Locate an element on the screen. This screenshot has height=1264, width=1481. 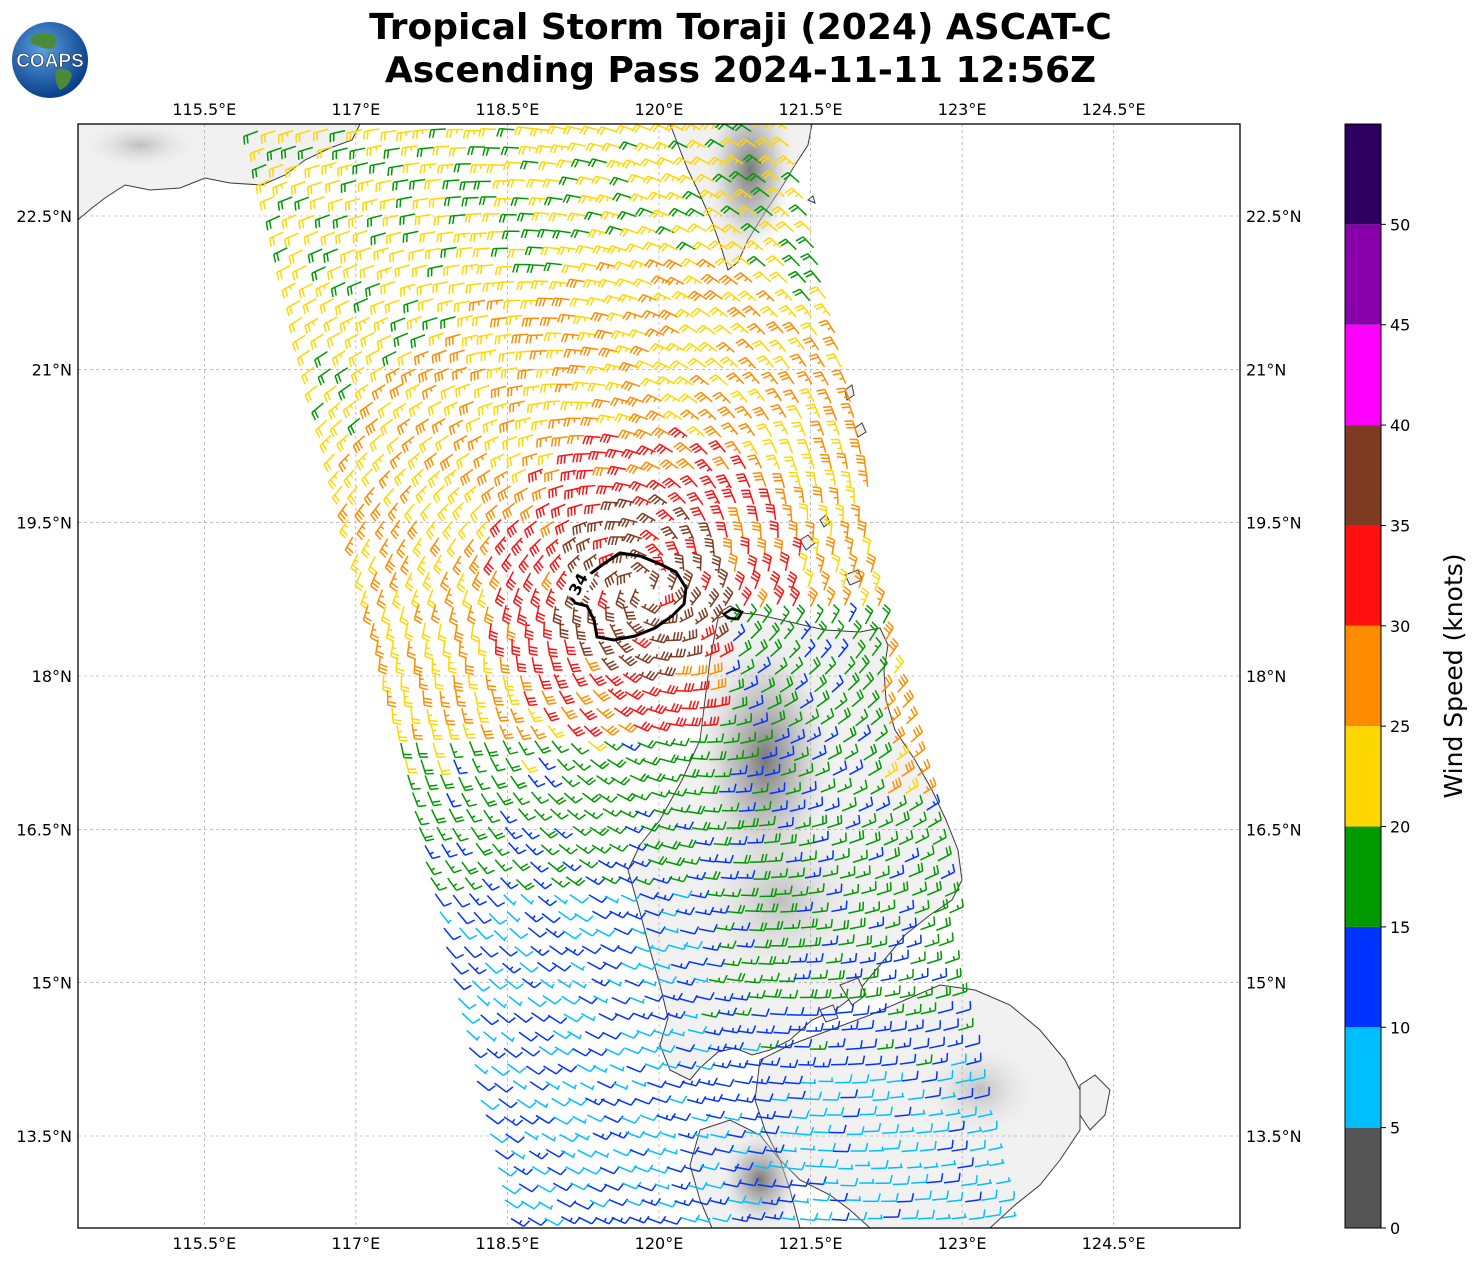
lat-tick-label-right: 15°N is located at coordinates (1266, 983).